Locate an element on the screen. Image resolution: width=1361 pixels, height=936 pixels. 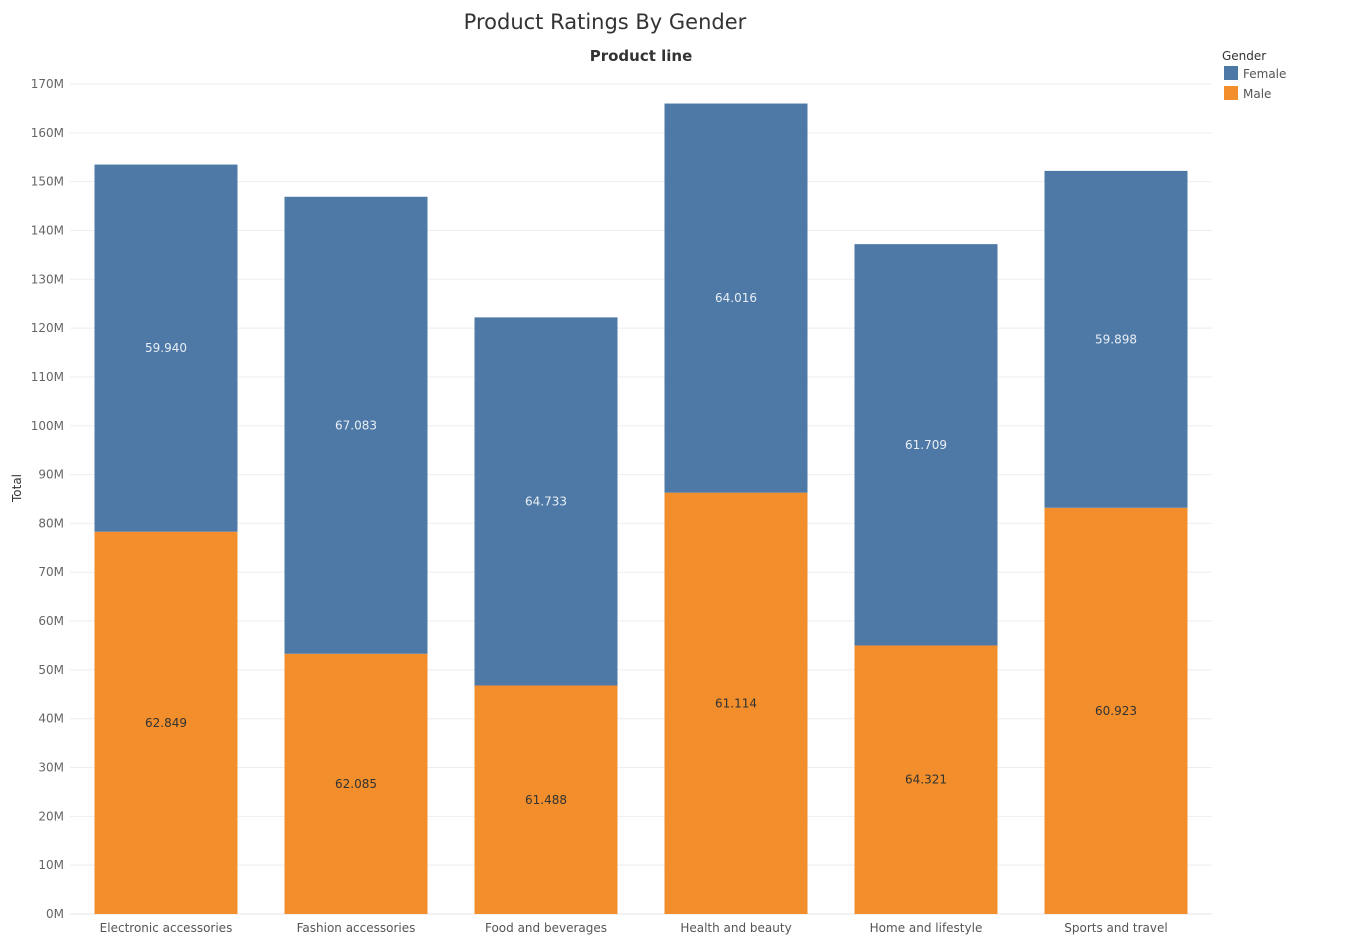
bar-label-female: 59.940 is located at coordinates (166, 348).